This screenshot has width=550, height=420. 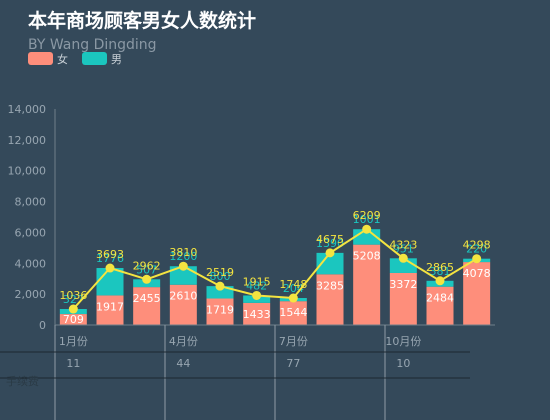 I want to click on bar-label-female: 2455, so click(x=147, y=298).